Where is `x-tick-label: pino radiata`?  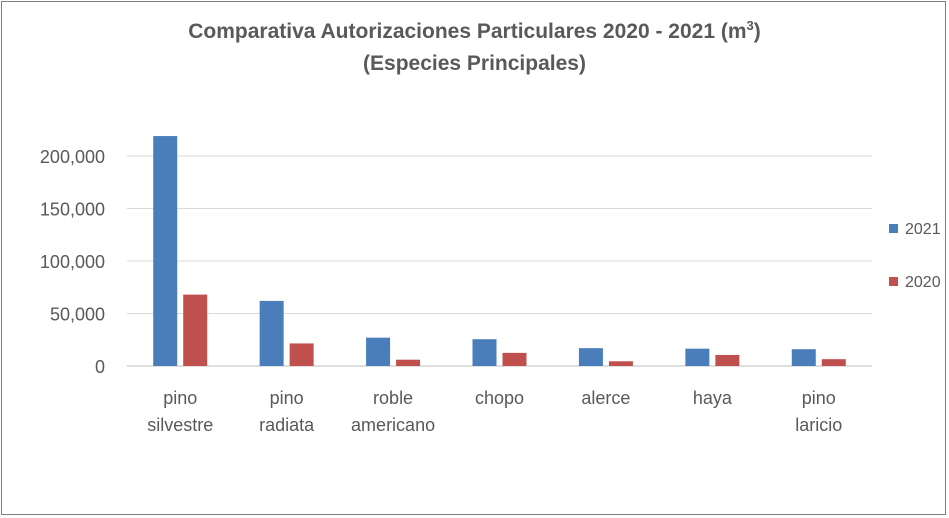 x-tick-label: pino radiata is located at coordinates (287, 411).